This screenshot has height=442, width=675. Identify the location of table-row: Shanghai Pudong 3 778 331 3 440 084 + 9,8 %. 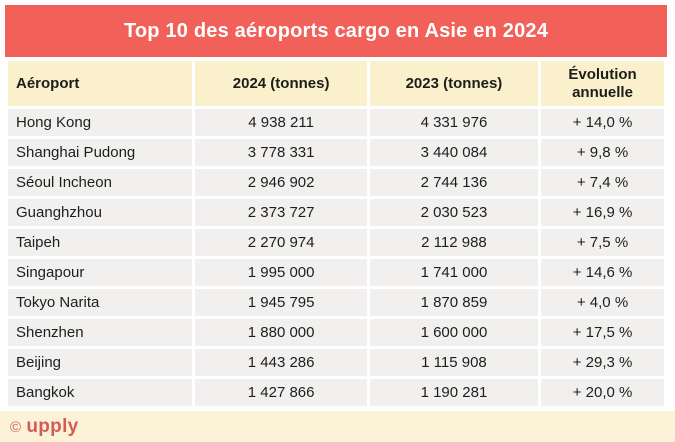
(336, 152).